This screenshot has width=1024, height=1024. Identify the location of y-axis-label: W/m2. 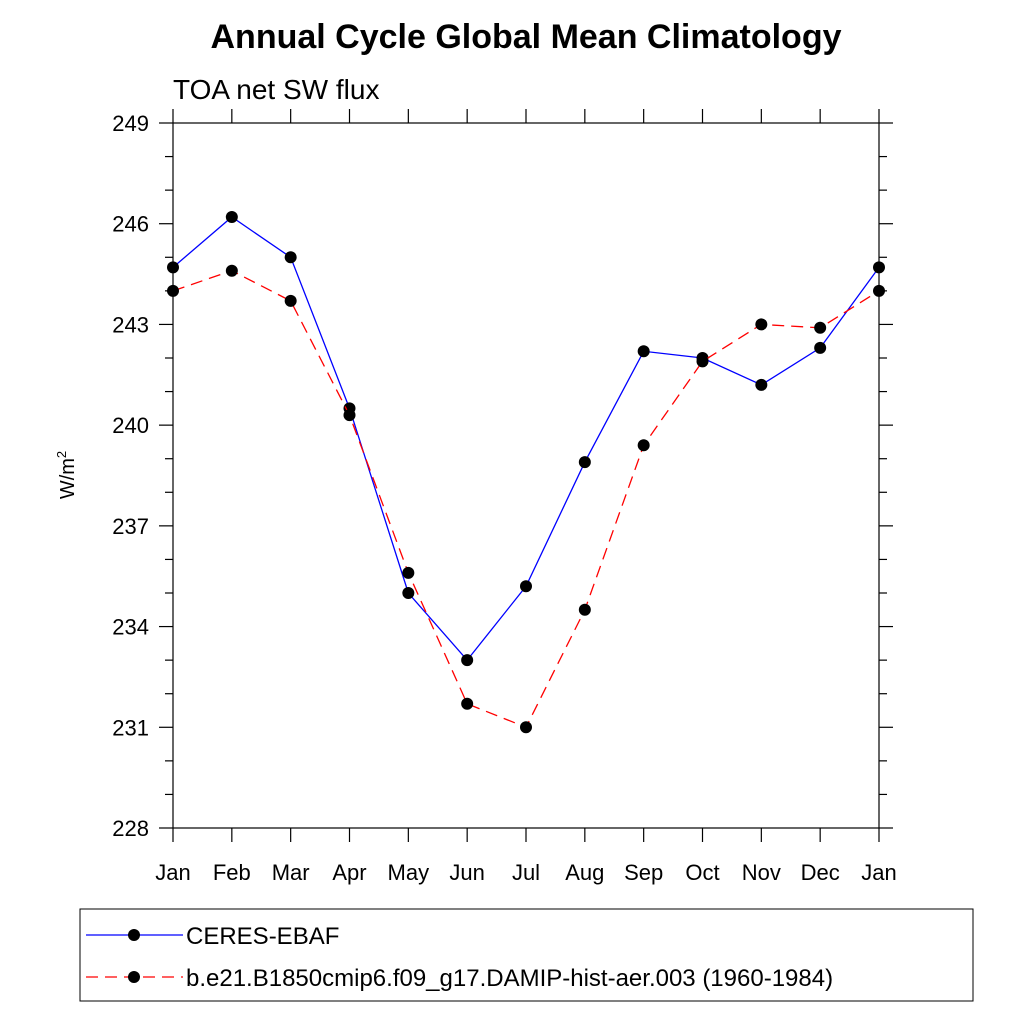
(66, 475).